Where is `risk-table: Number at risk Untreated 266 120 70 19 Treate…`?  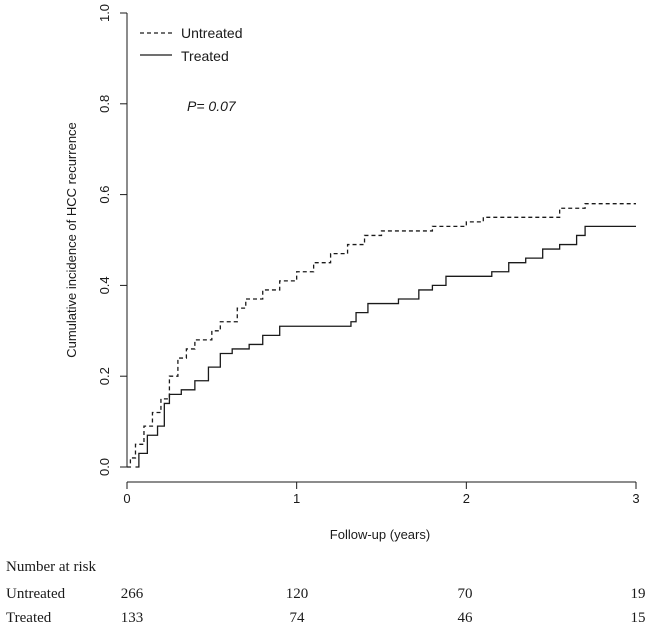 risk-table: Number at risk Untreated 266 120 70 19 Treate… is located at coordinates (326, 592).